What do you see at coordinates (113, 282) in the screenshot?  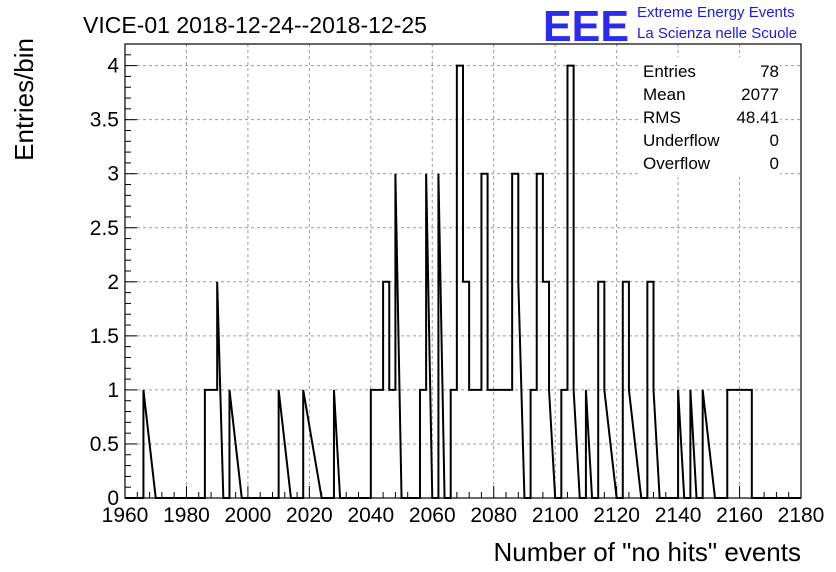 I see `y-tick-label: 2` at bounding box center [113, 282].